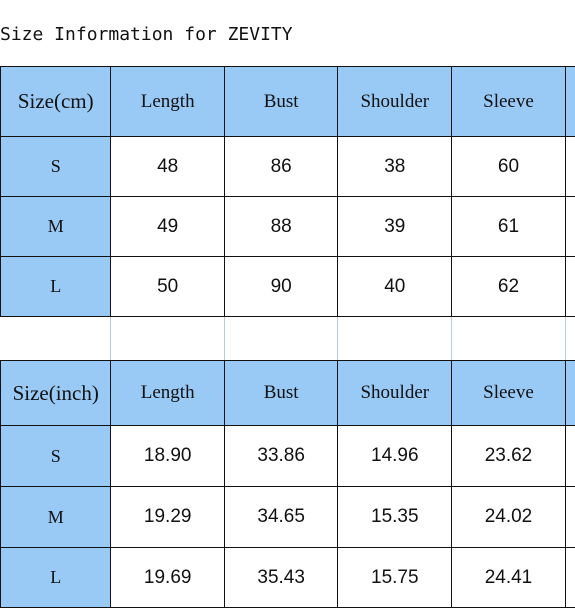  What do you see at coordinates (167, 456) in the screenshot?
I see `inch-length-value: 18.90` at bounding box center [167, 456].